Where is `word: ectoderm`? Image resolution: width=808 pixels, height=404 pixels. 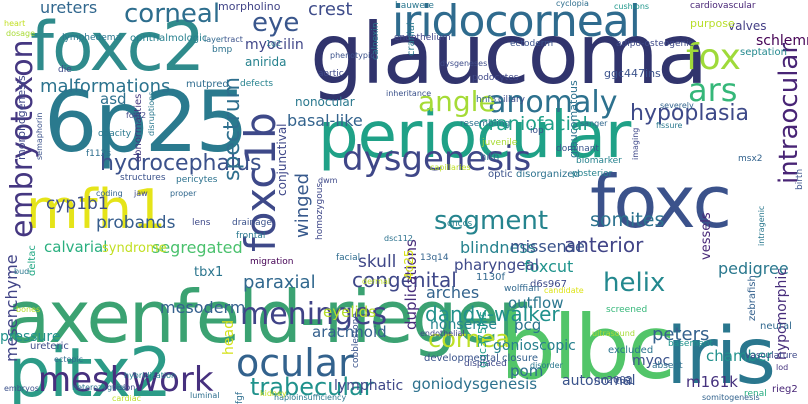 word: ectoderm is located at coordinates (532, 44).